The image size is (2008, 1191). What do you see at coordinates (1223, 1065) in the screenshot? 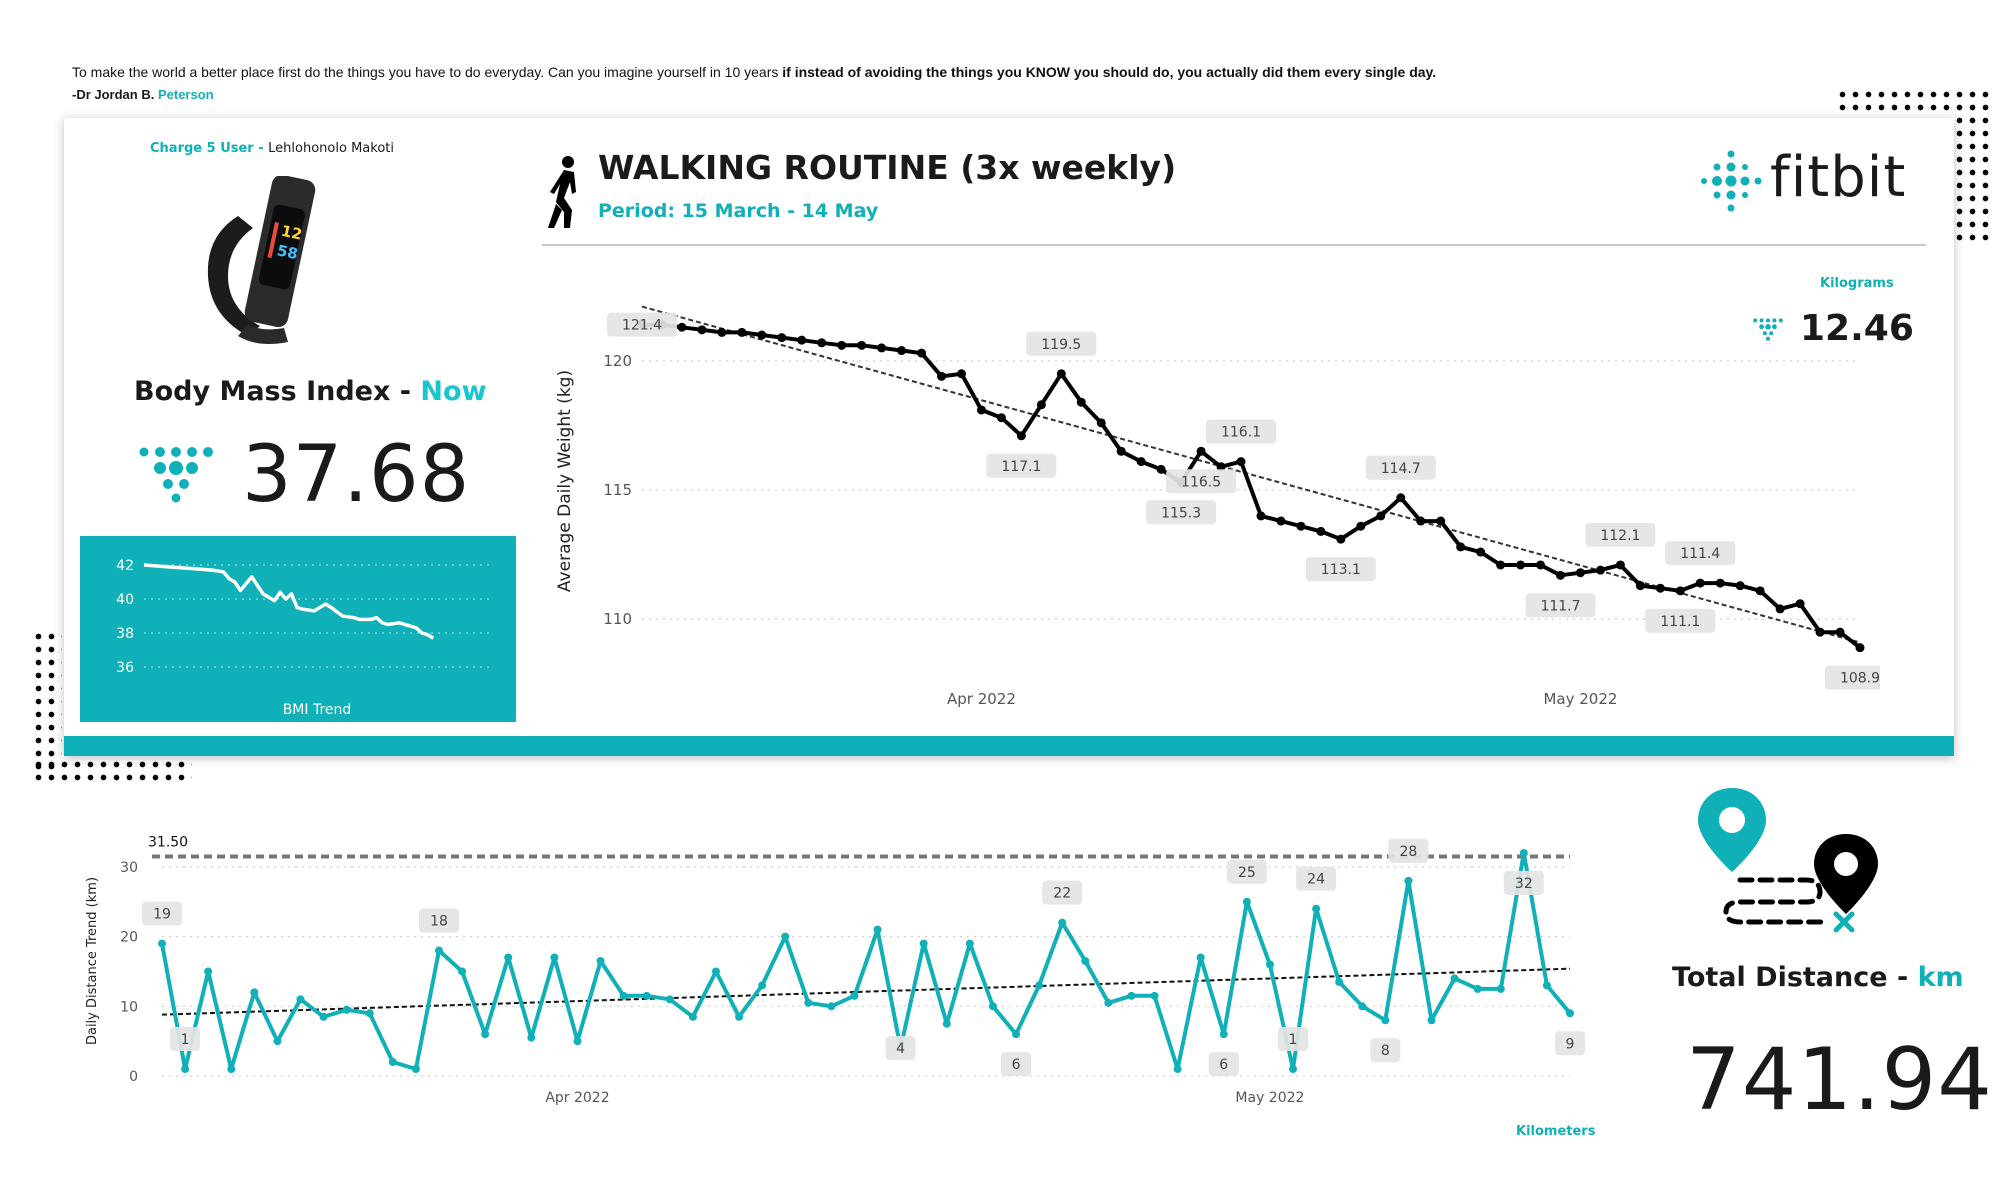
I see `data-label: 6` at bounding box center [1223, 1065].